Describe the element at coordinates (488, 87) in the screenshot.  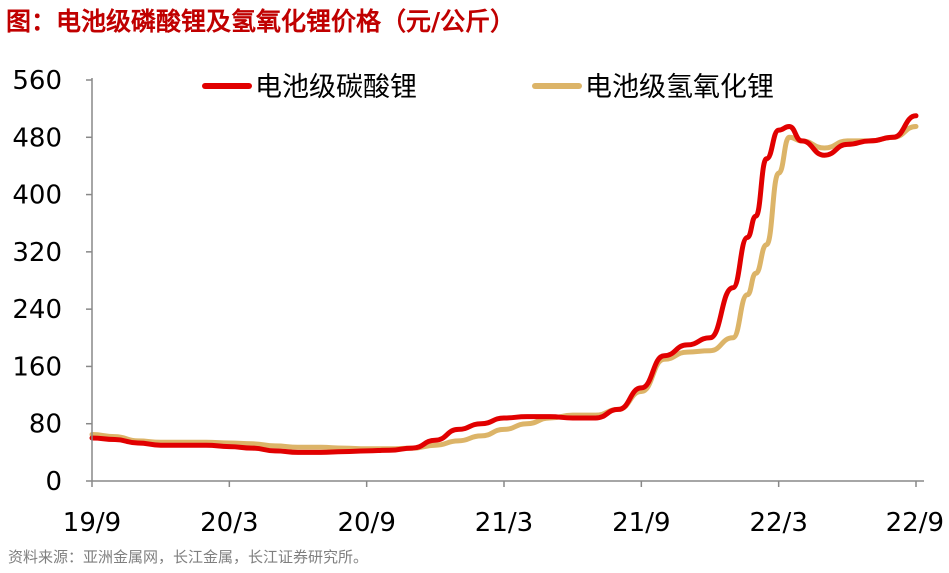
I see `legend: 电池级碳酸锂 电池级氢氧化锂` at that location.